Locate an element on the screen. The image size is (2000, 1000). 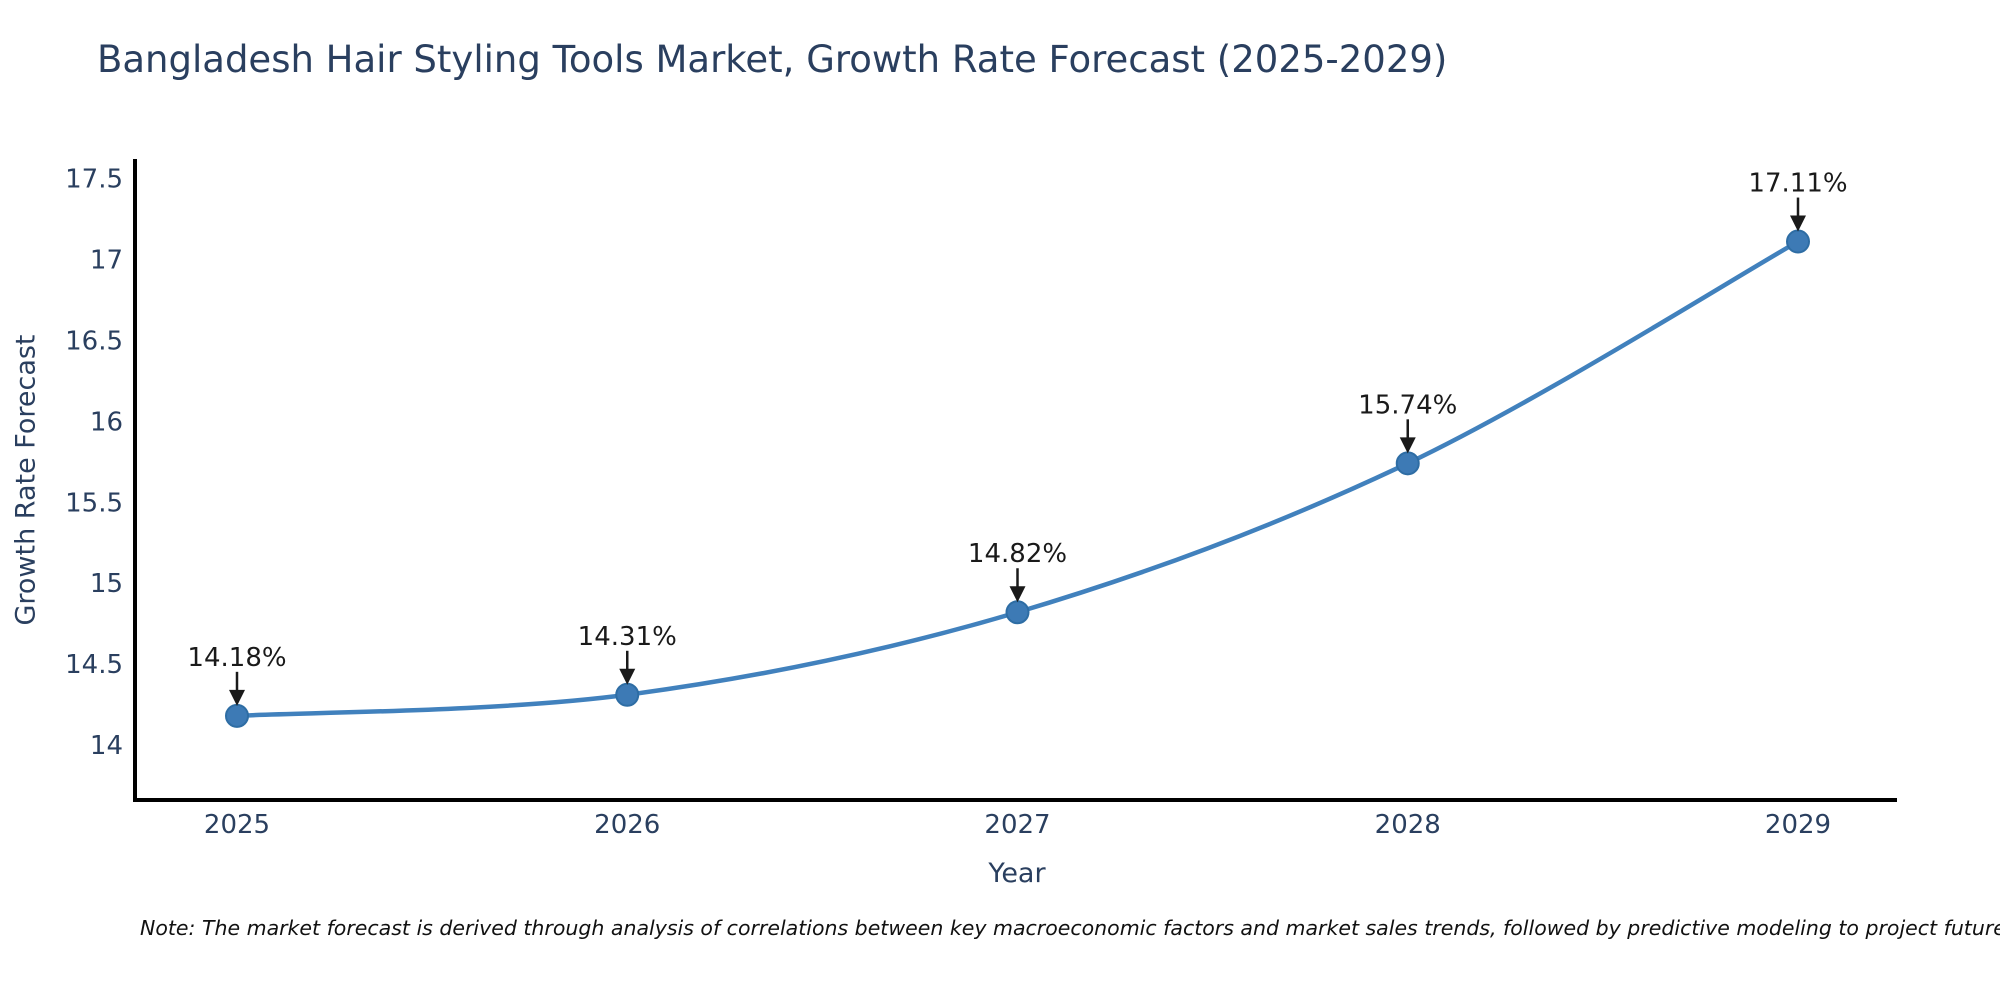
point-label: 15.74% is located at coordinates (1407, 405).